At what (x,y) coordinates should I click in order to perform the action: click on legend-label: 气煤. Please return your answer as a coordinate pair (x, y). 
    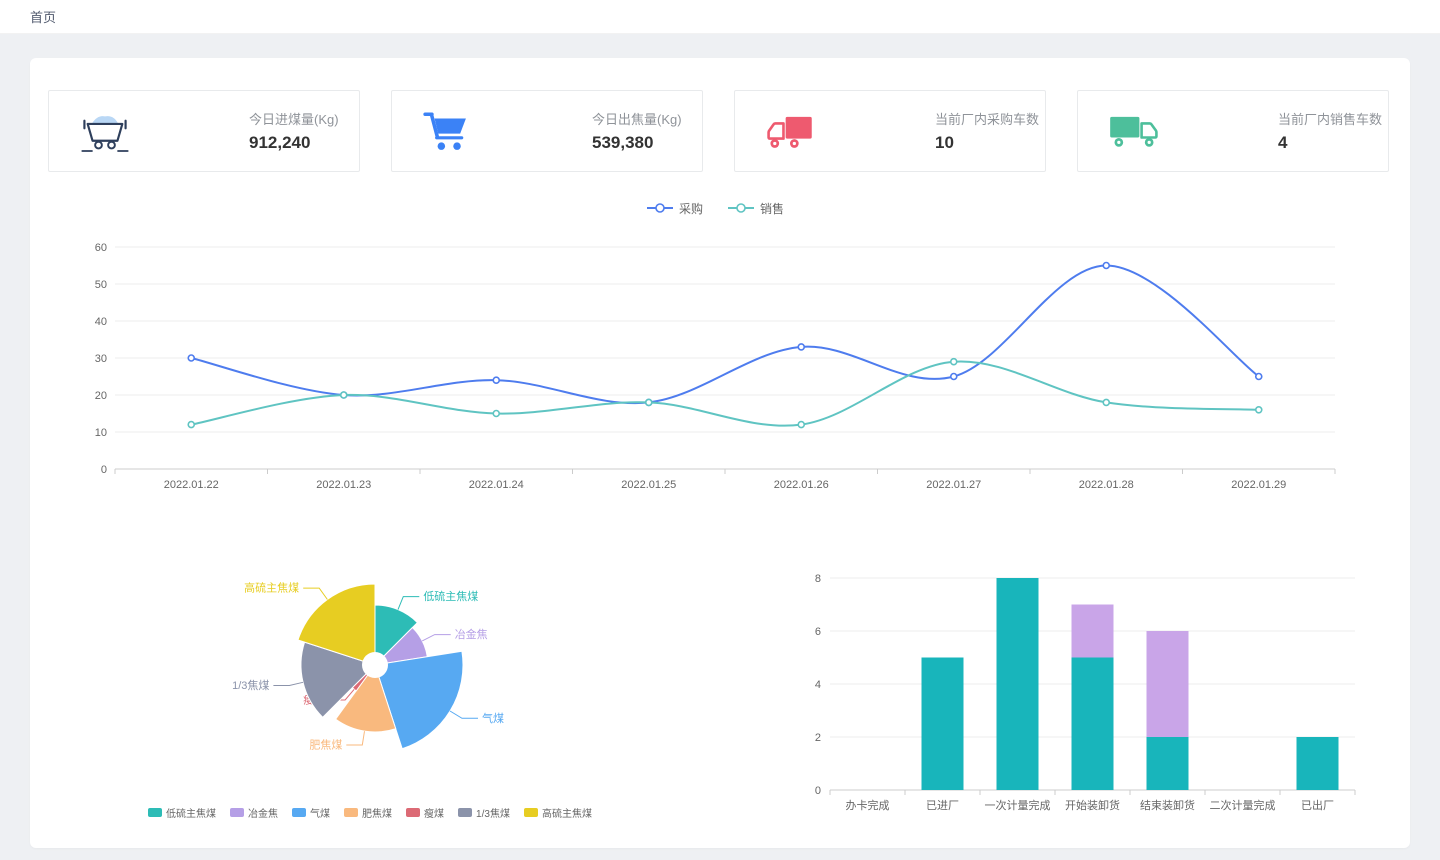
    Looking at the image, I should click on (320, 814).